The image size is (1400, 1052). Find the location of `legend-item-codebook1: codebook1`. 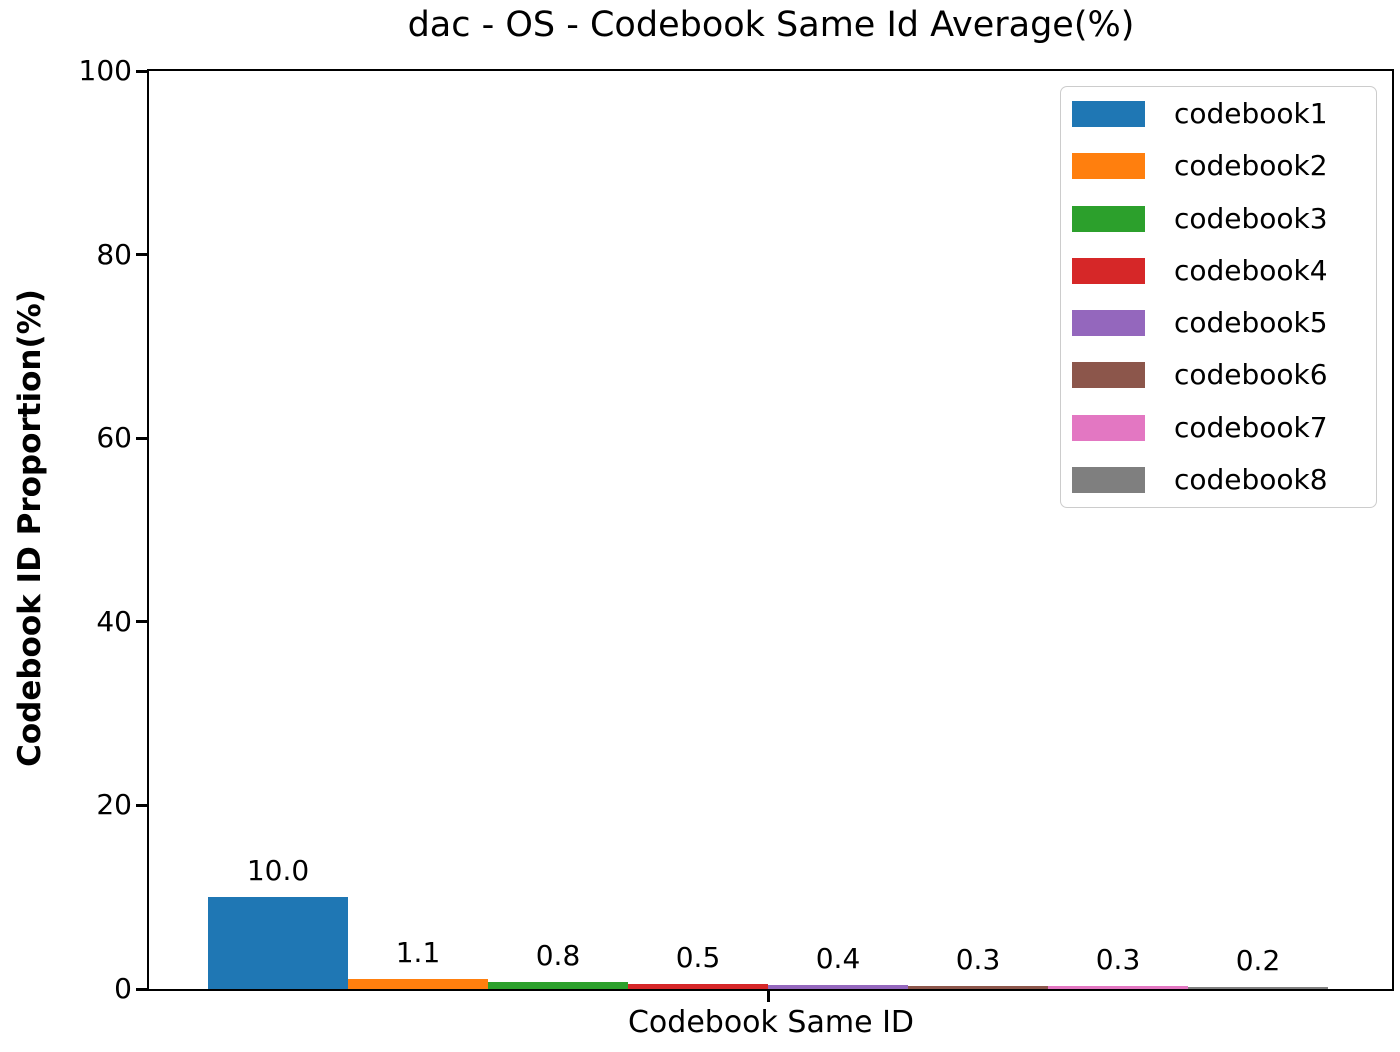

legend-item-codebook1: codebook1 is located at coordinates (1219, 114).